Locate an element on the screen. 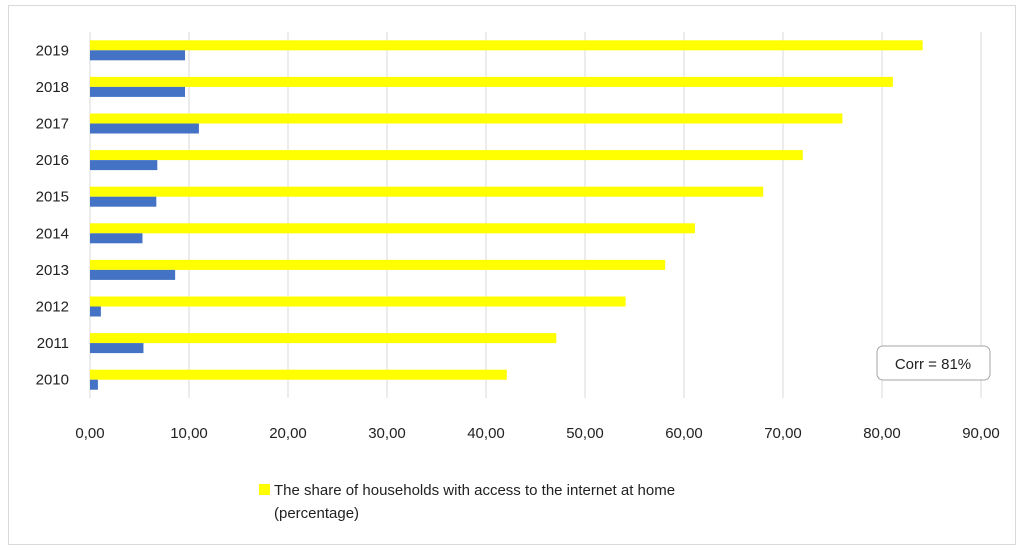 The width and height of the screenshot is (1022, 549). y-category-label: 2018 is located at coordinates (52, 87).